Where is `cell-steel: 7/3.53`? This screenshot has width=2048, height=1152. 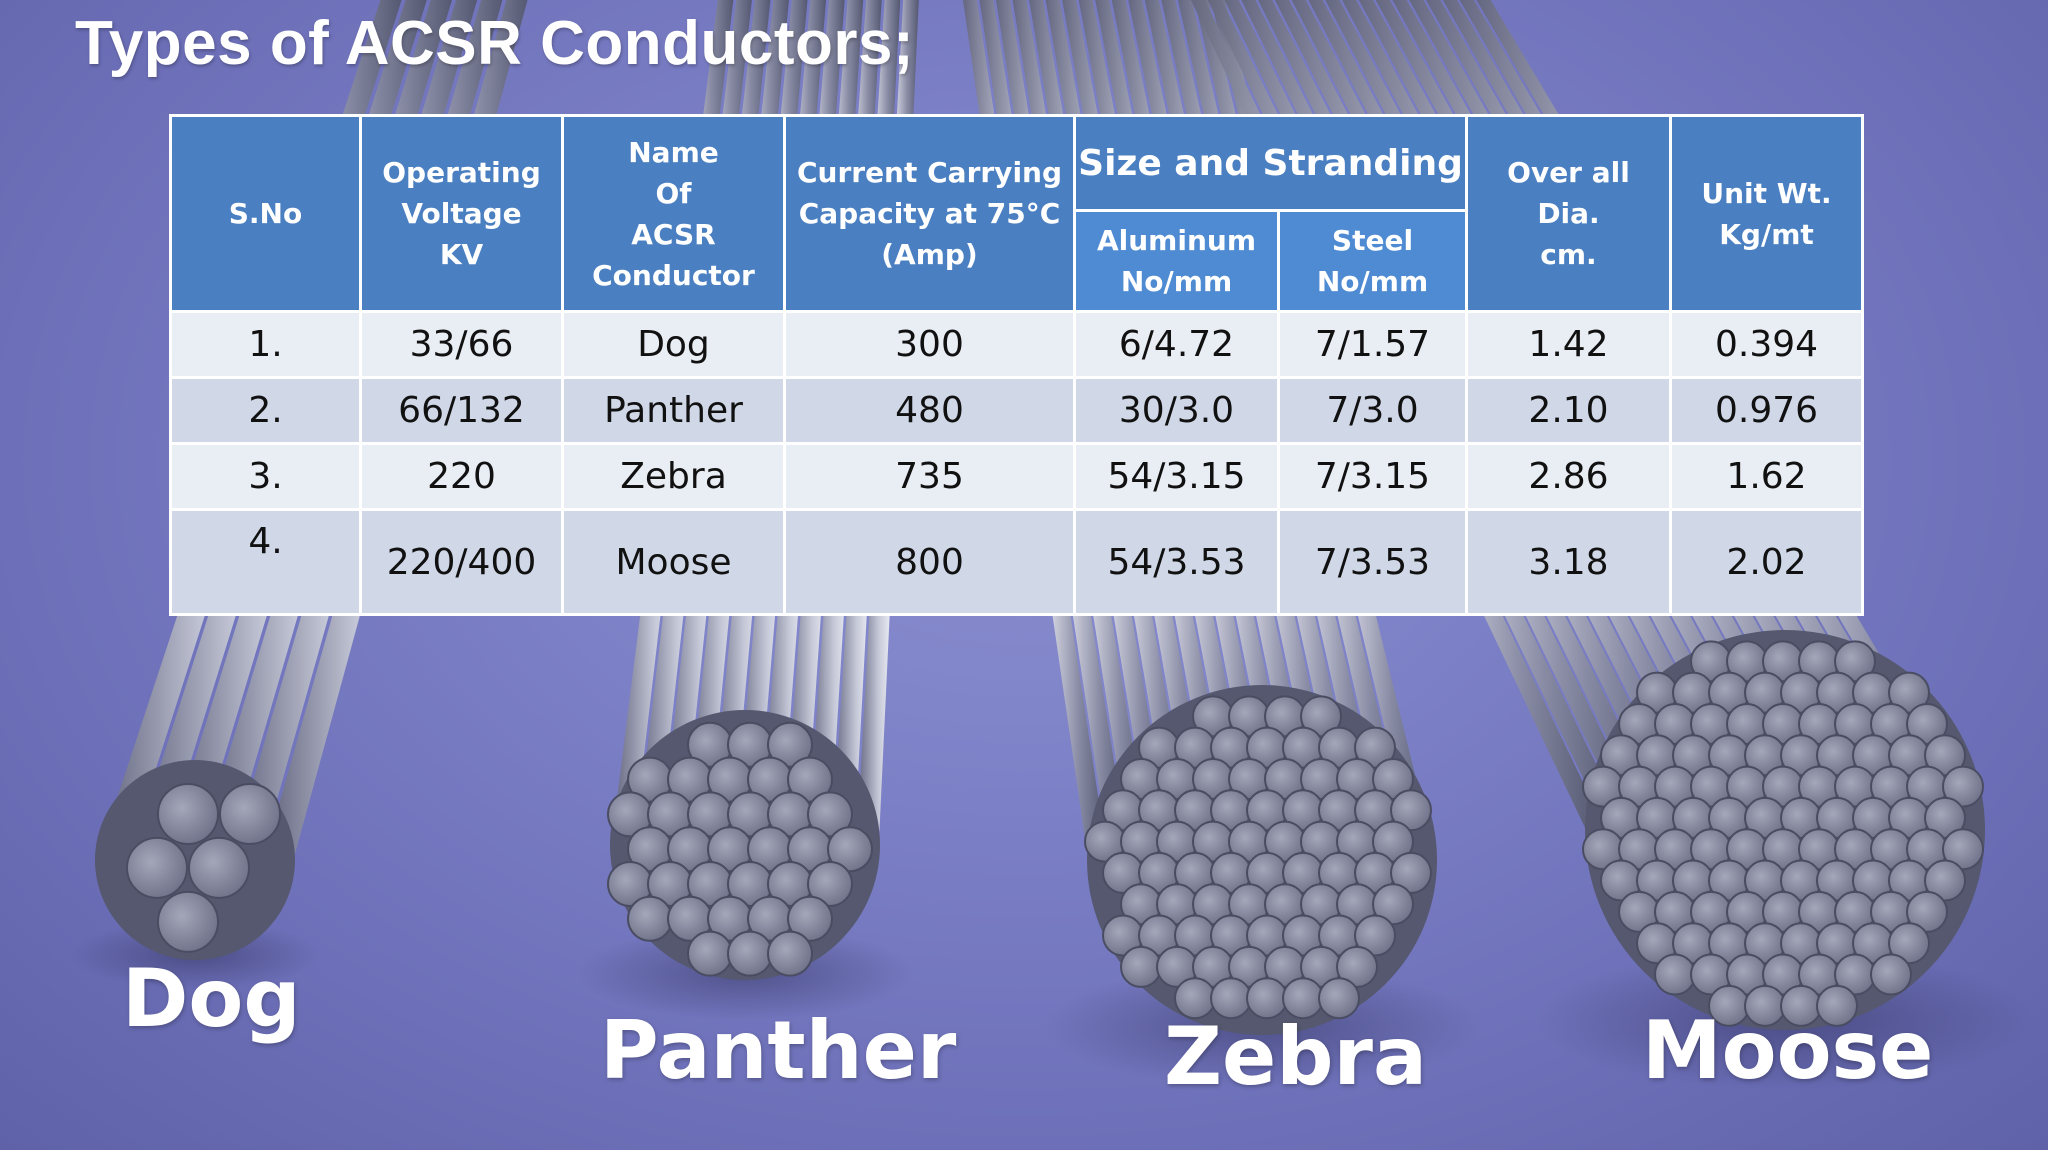
cell-steel: 7/3.53 is located at coordinates (1372, 562).